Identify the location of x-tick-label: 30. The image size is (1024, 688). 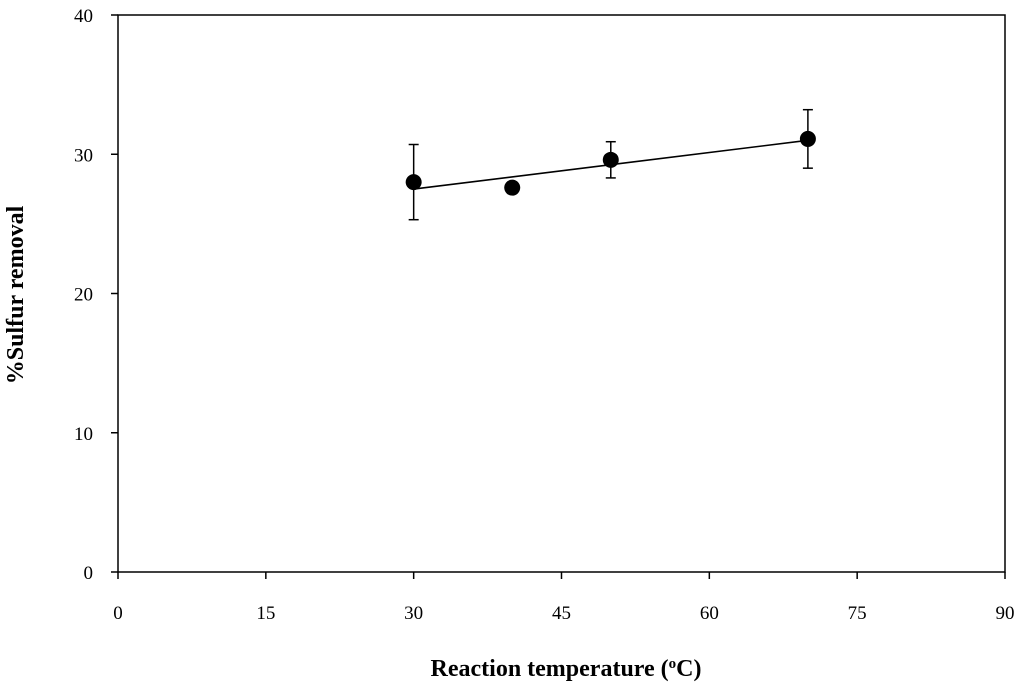
(413, 613).